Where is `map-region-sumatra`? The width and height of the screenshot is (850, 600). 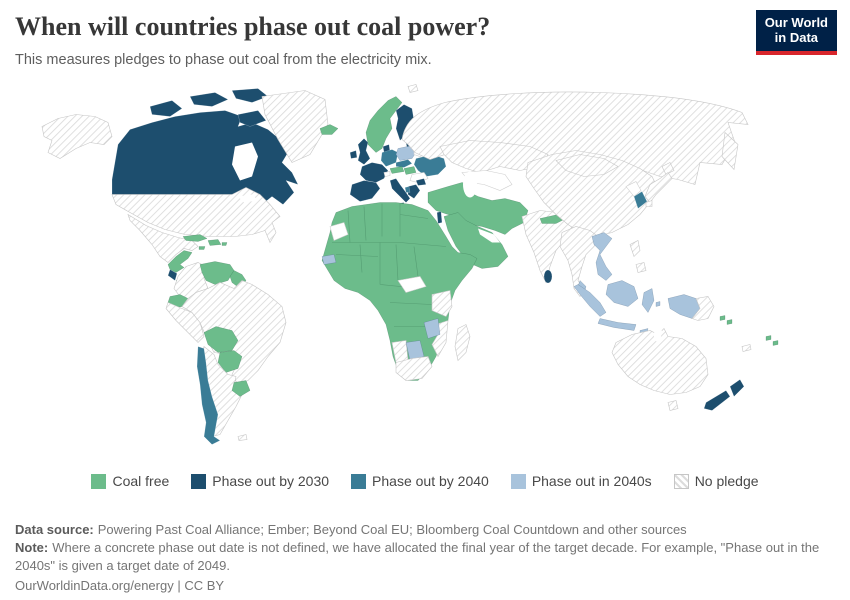
map-region-sumatra is located at coordinates (590, 300).